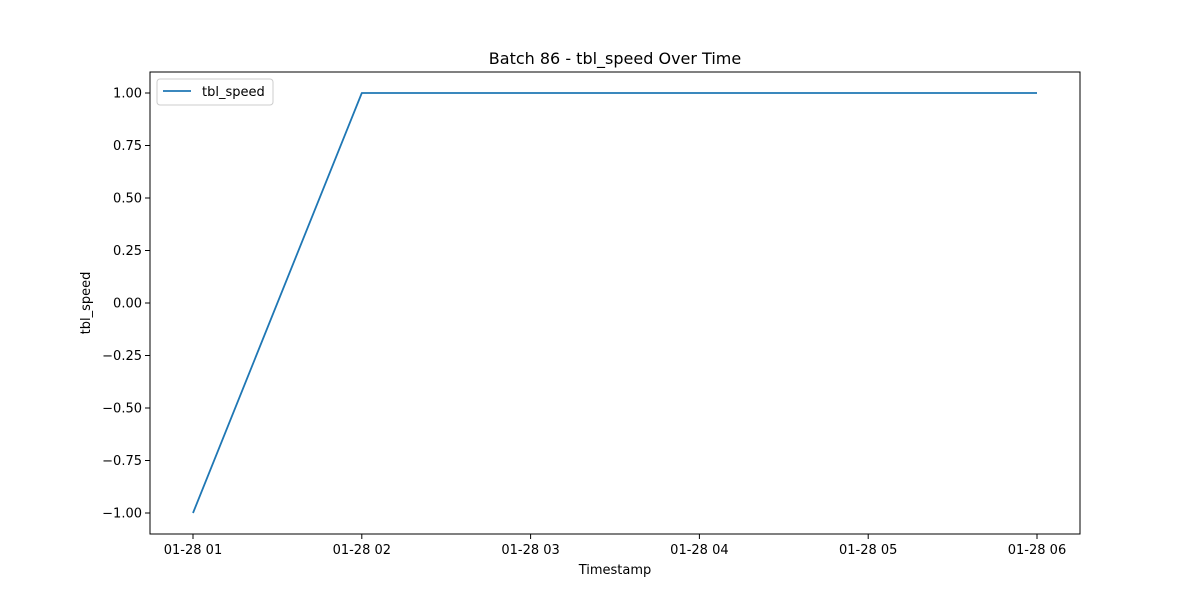 Image resolution: width=1200 pixels, height=604 pixels. Describe the element at coordinates (127, 199) in the screenshot. I see `y-tick-label: 0.50` at that location.